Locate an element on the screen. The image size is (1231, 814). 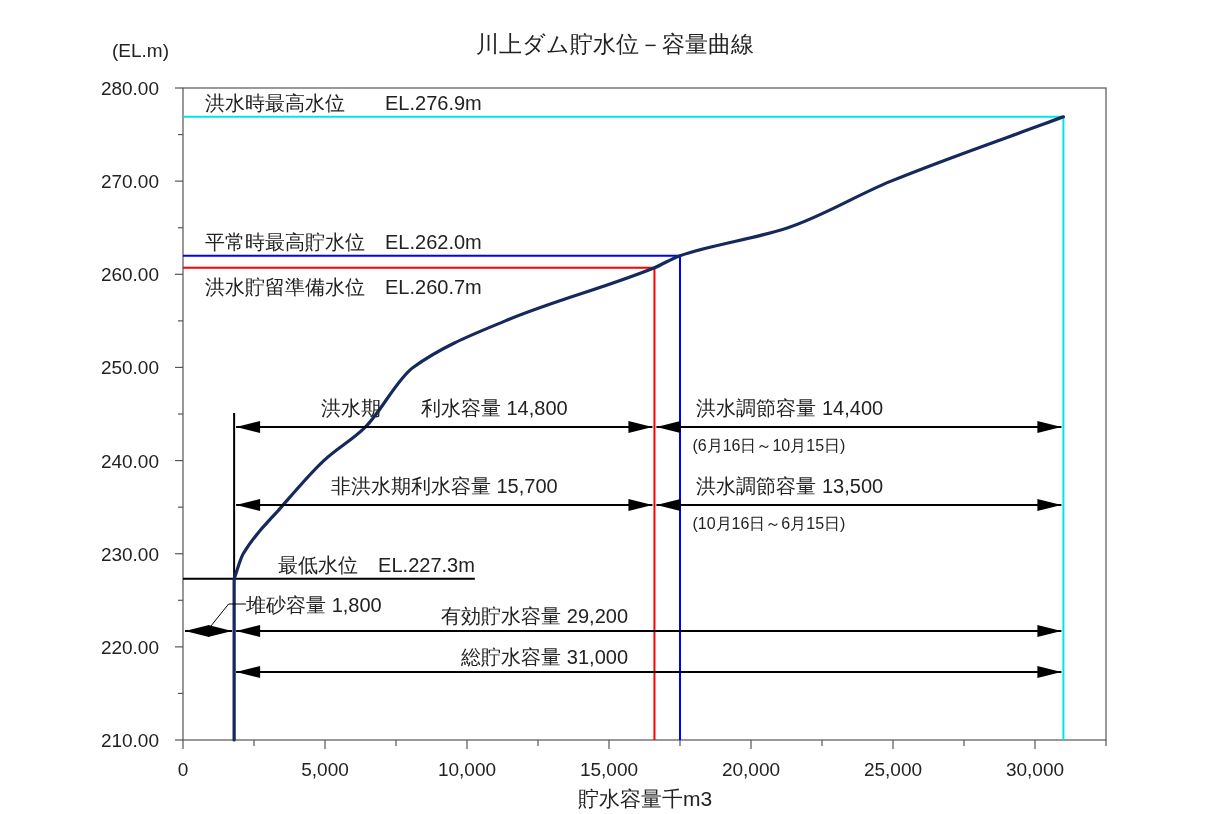
y-tick-label: 210.00 is located at coordinates (129, 740).